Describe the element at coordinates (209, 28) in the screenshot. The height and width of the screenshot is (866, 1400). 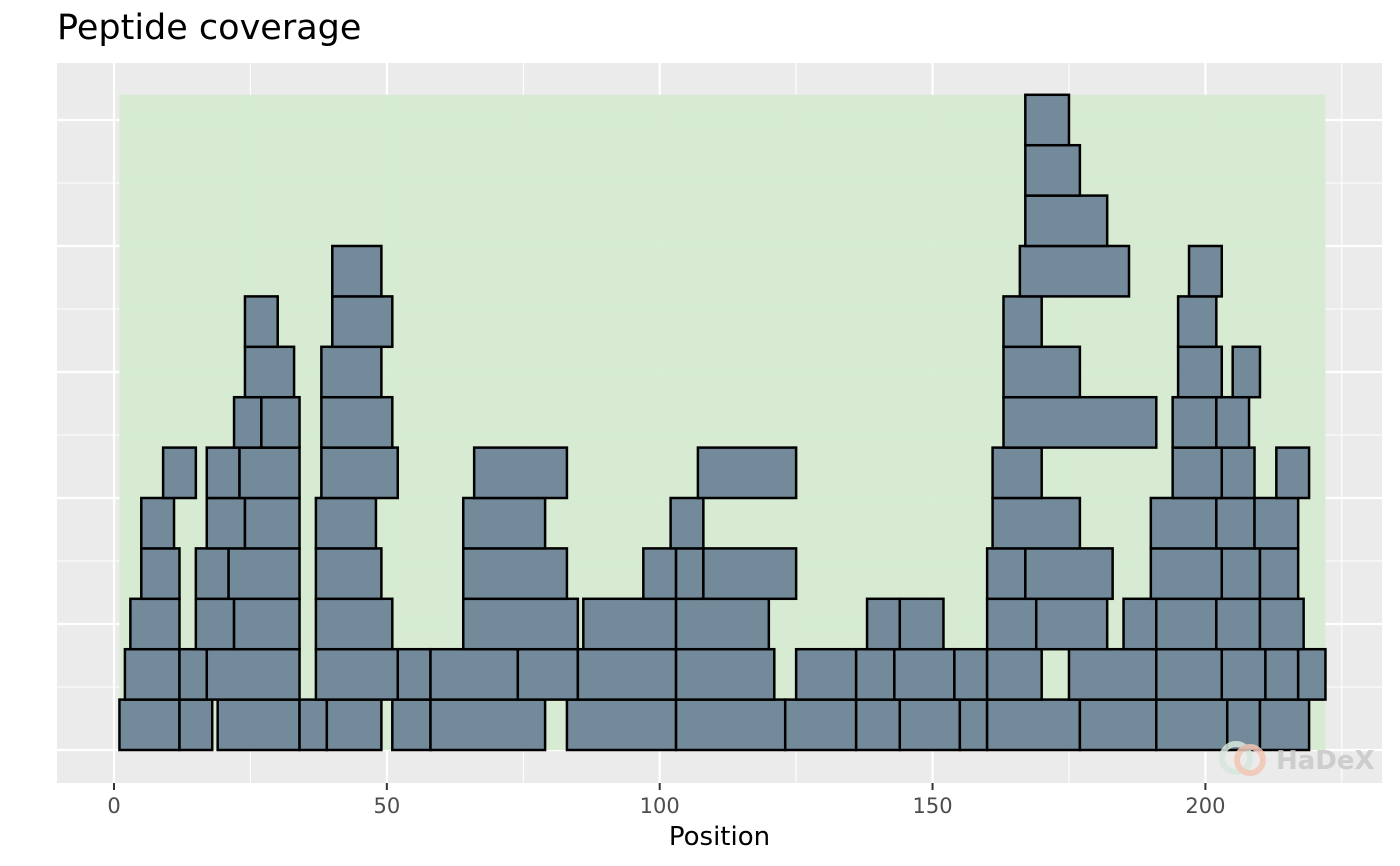
I see `chart-title: Peptide coverage` at that location.